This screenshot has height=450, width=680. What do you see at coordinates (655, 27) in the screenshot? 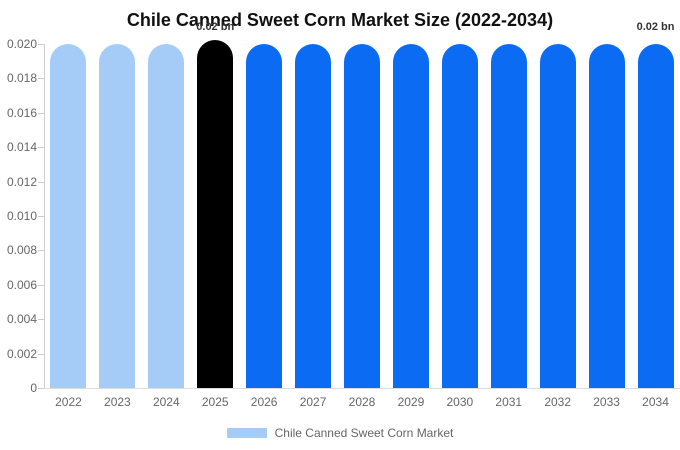
I see `bar-annotation-2034: 0.02 bn` at bounding box center [655, 27].